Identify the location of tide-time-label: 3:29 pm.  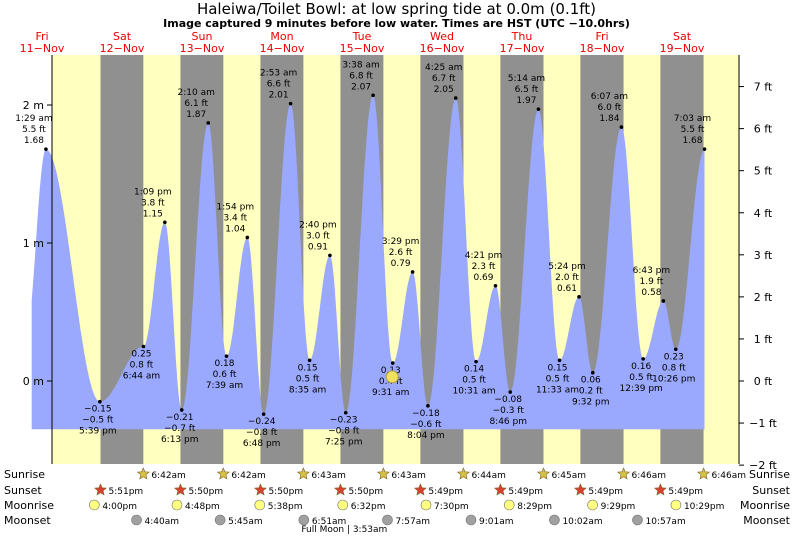
(401, 242).